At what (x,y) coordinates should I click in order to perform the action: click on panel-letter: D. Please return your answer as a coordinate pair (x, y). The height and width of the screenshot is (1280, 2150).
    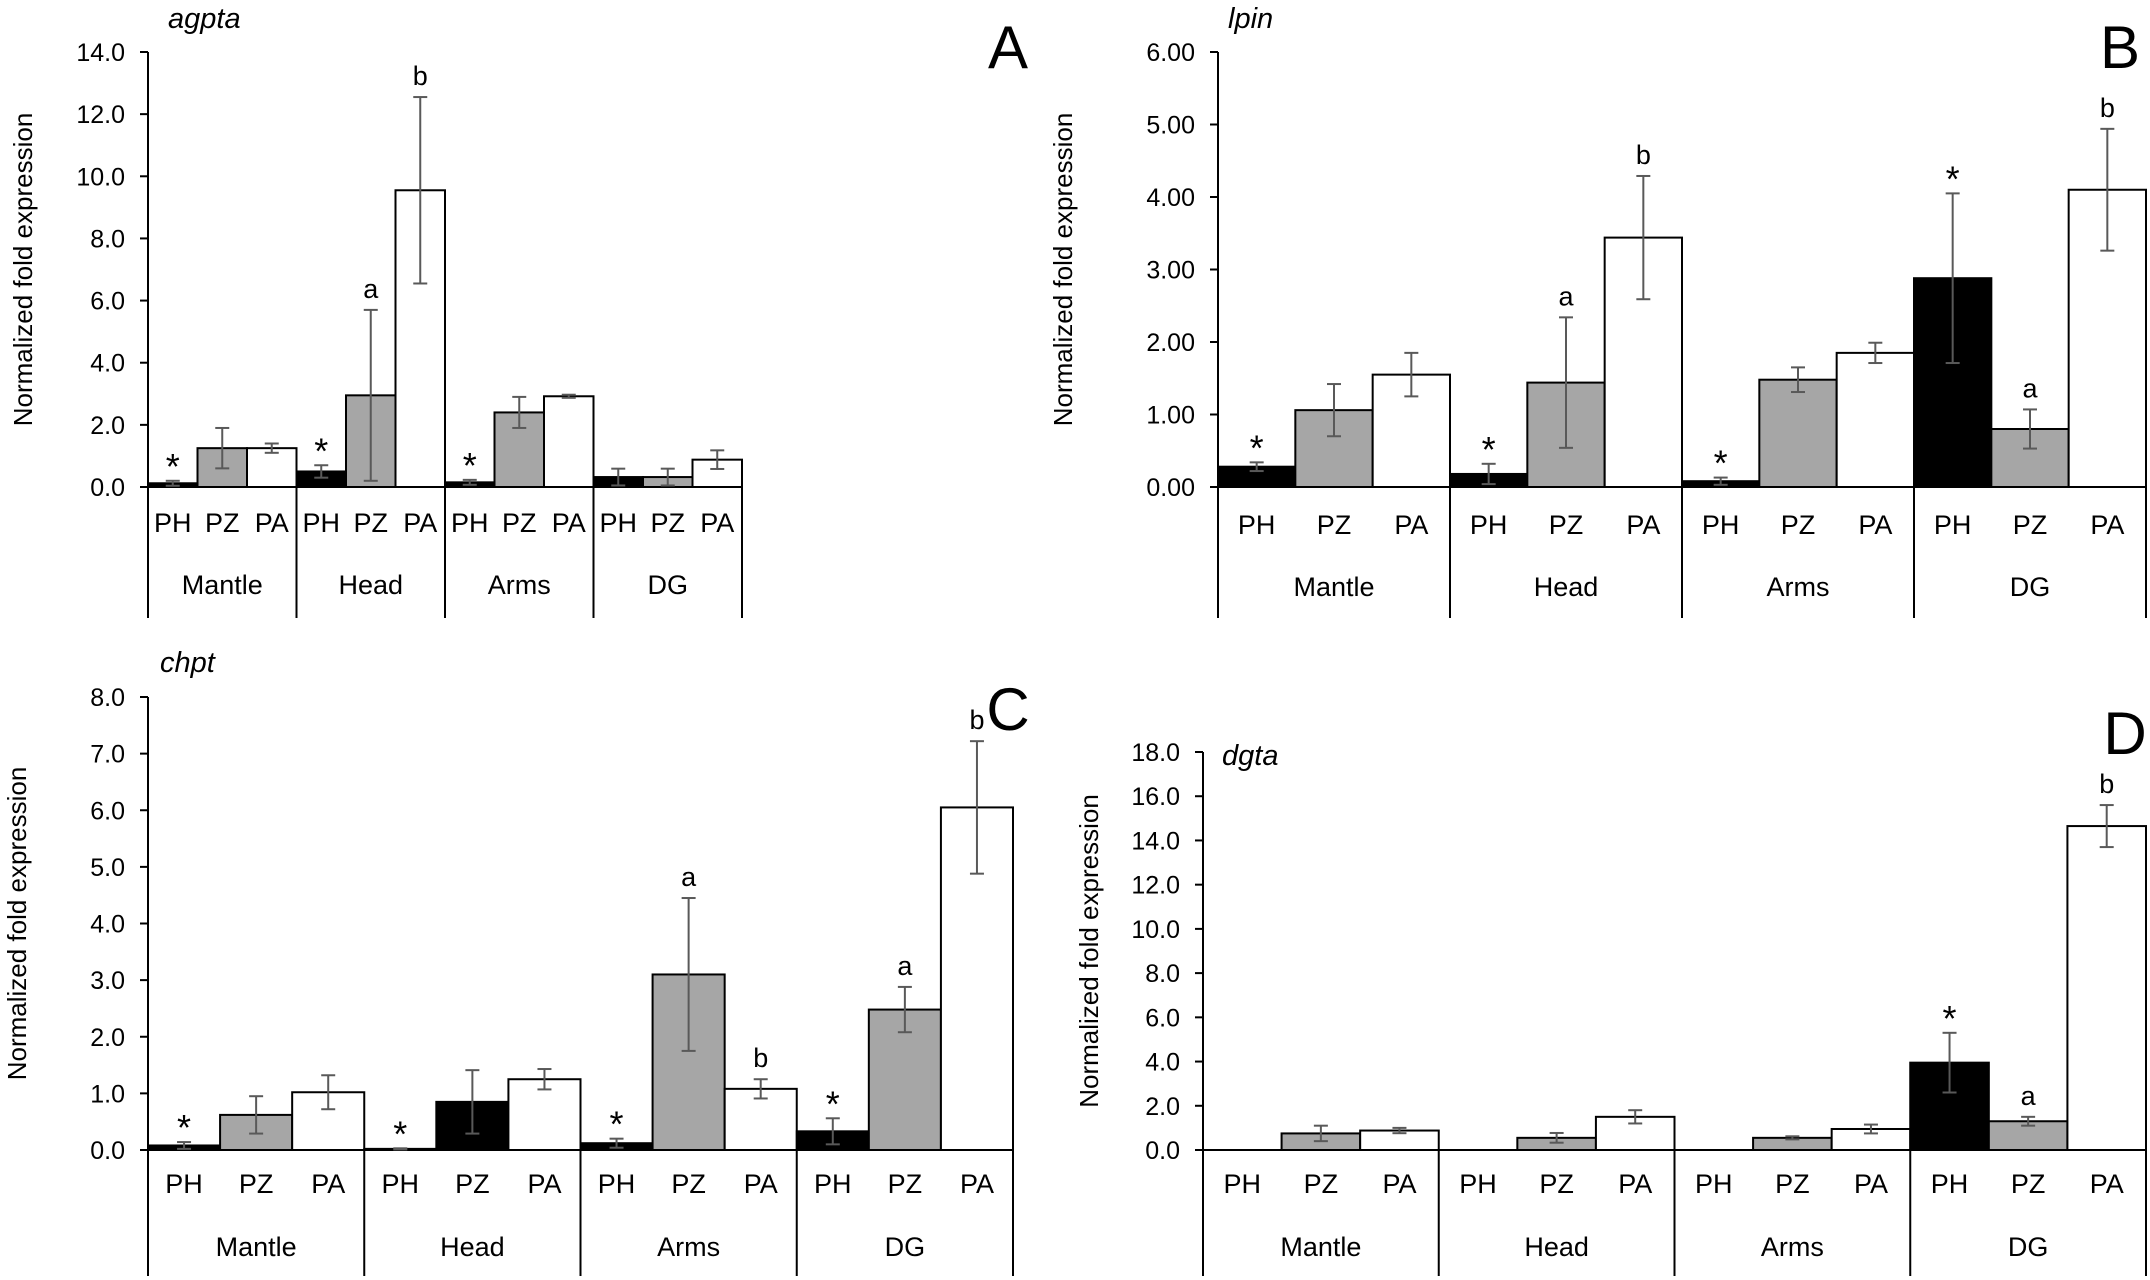
    Looking at the image, I should click on (2124, 733).